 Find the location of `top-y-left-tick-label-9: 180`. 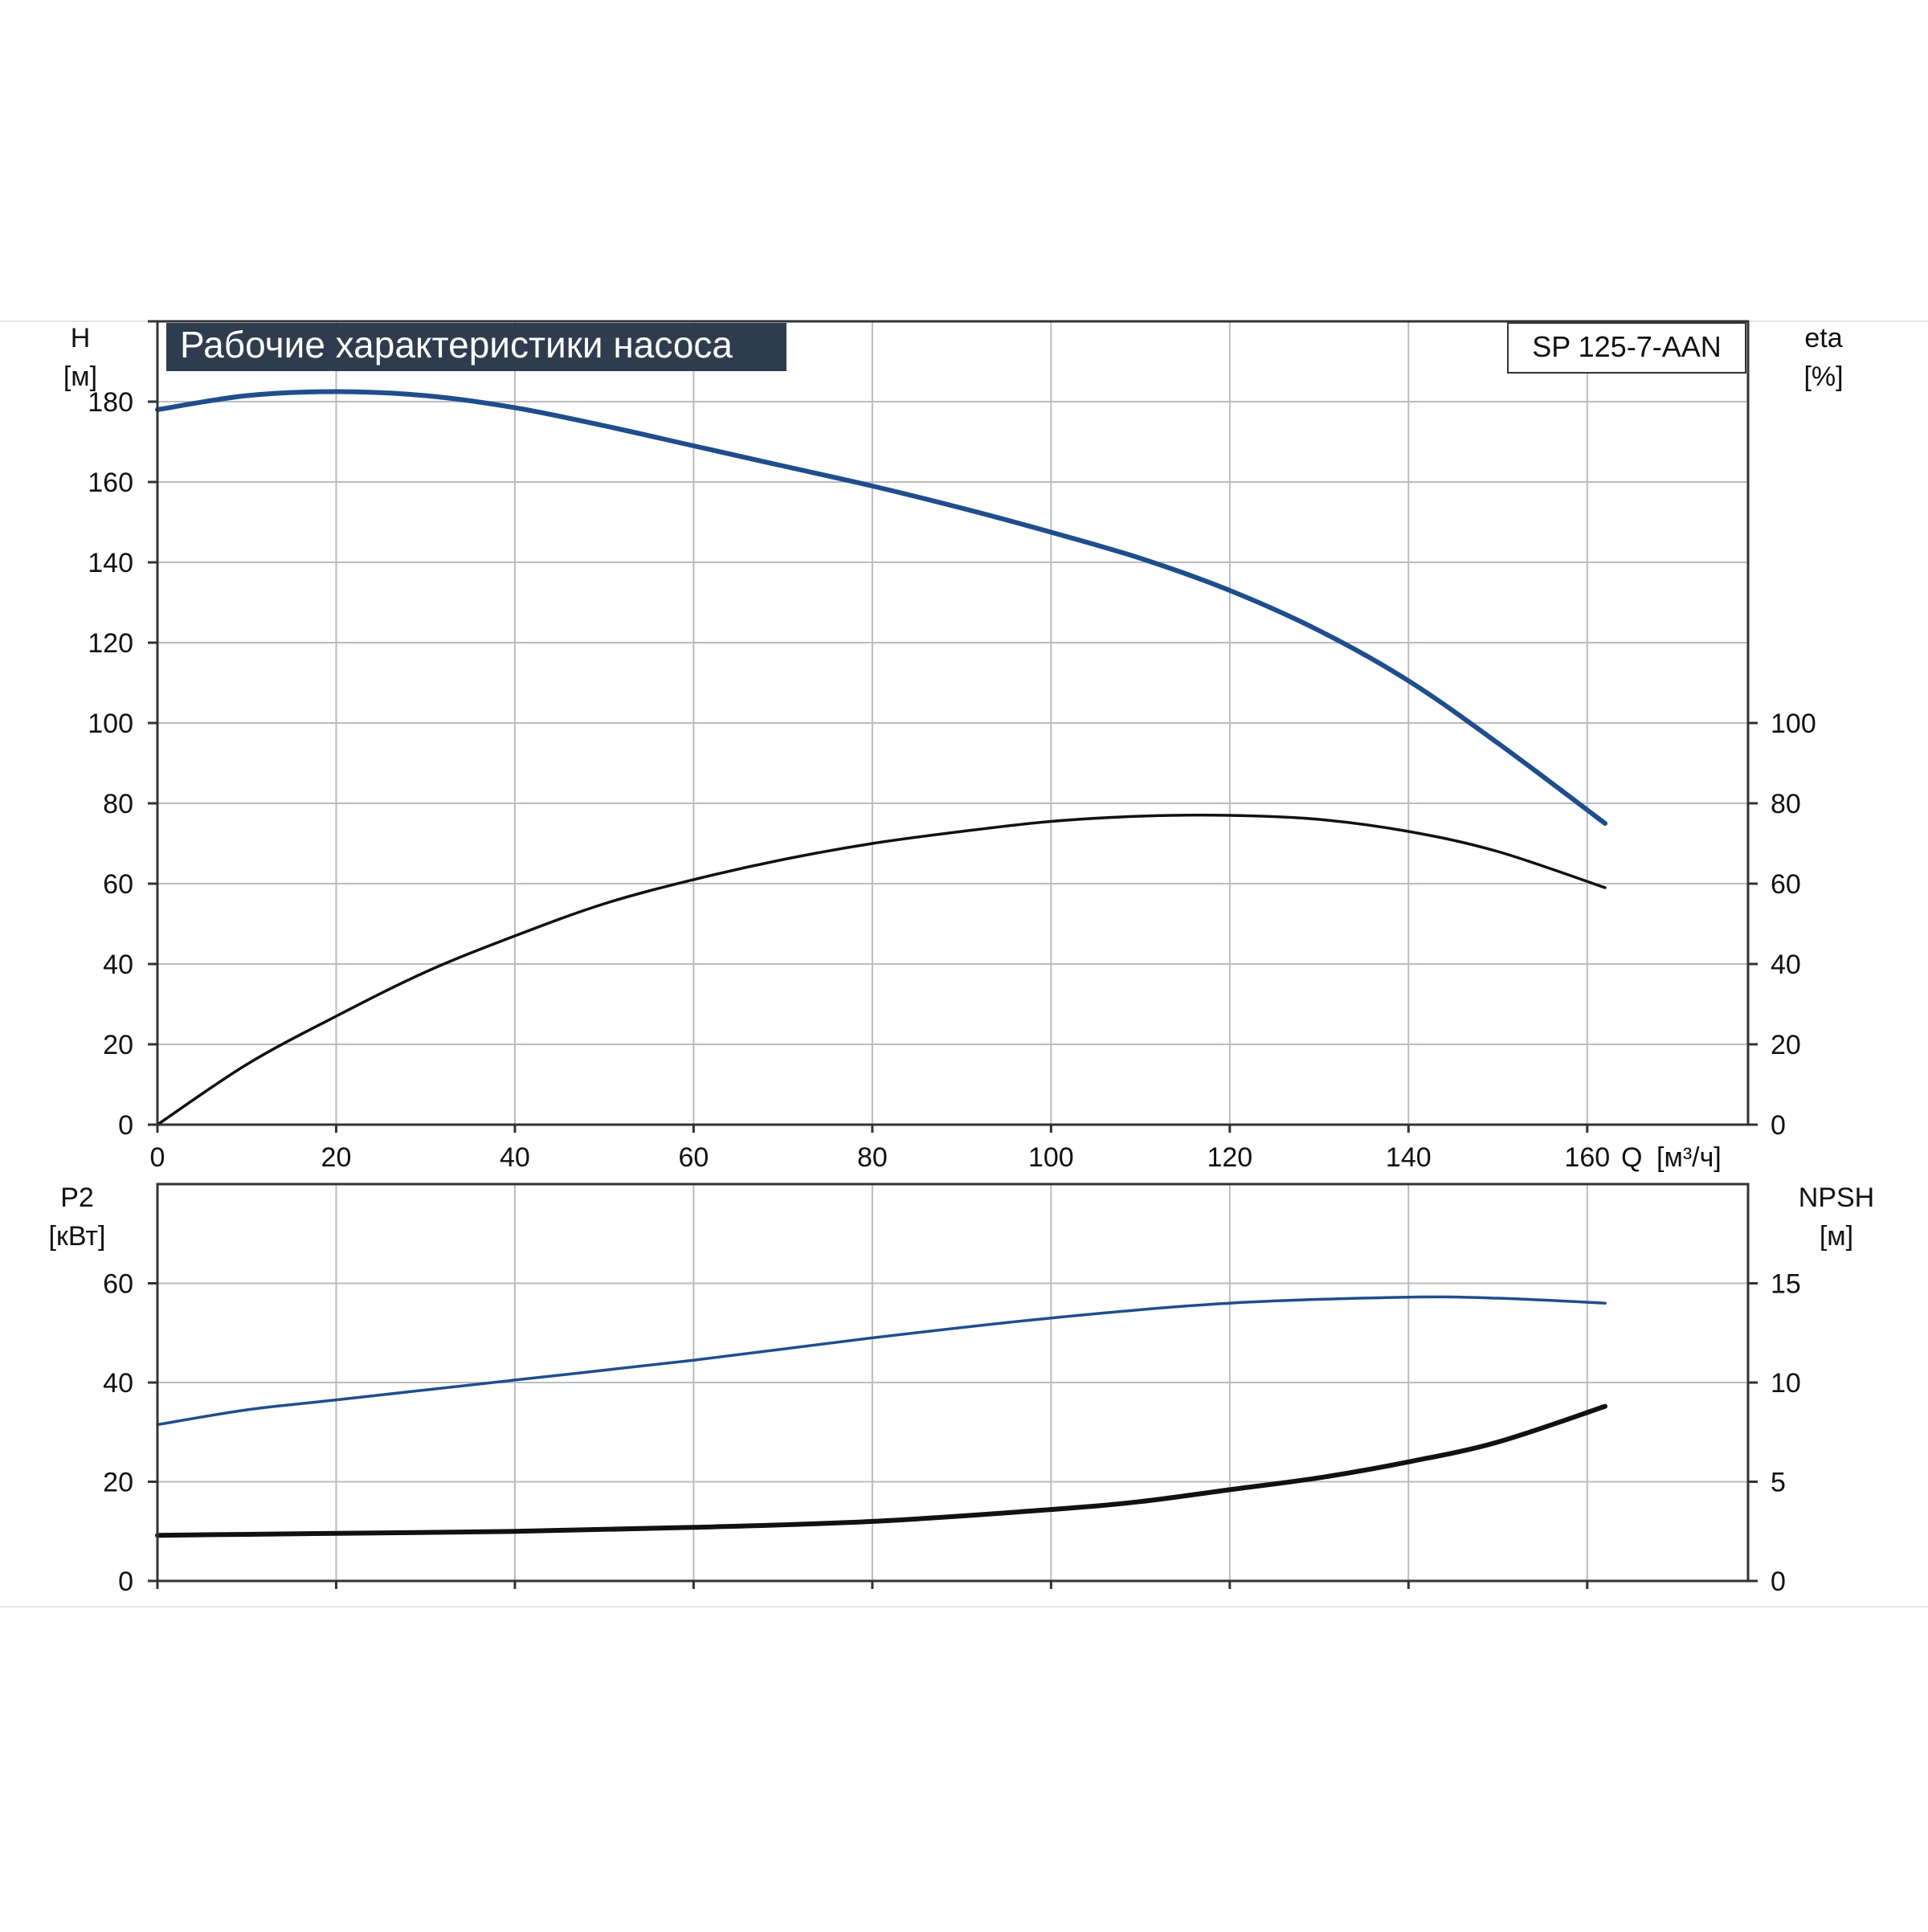

top-y-left-tick-label-9: 180 is located at coordinates (111, 403).